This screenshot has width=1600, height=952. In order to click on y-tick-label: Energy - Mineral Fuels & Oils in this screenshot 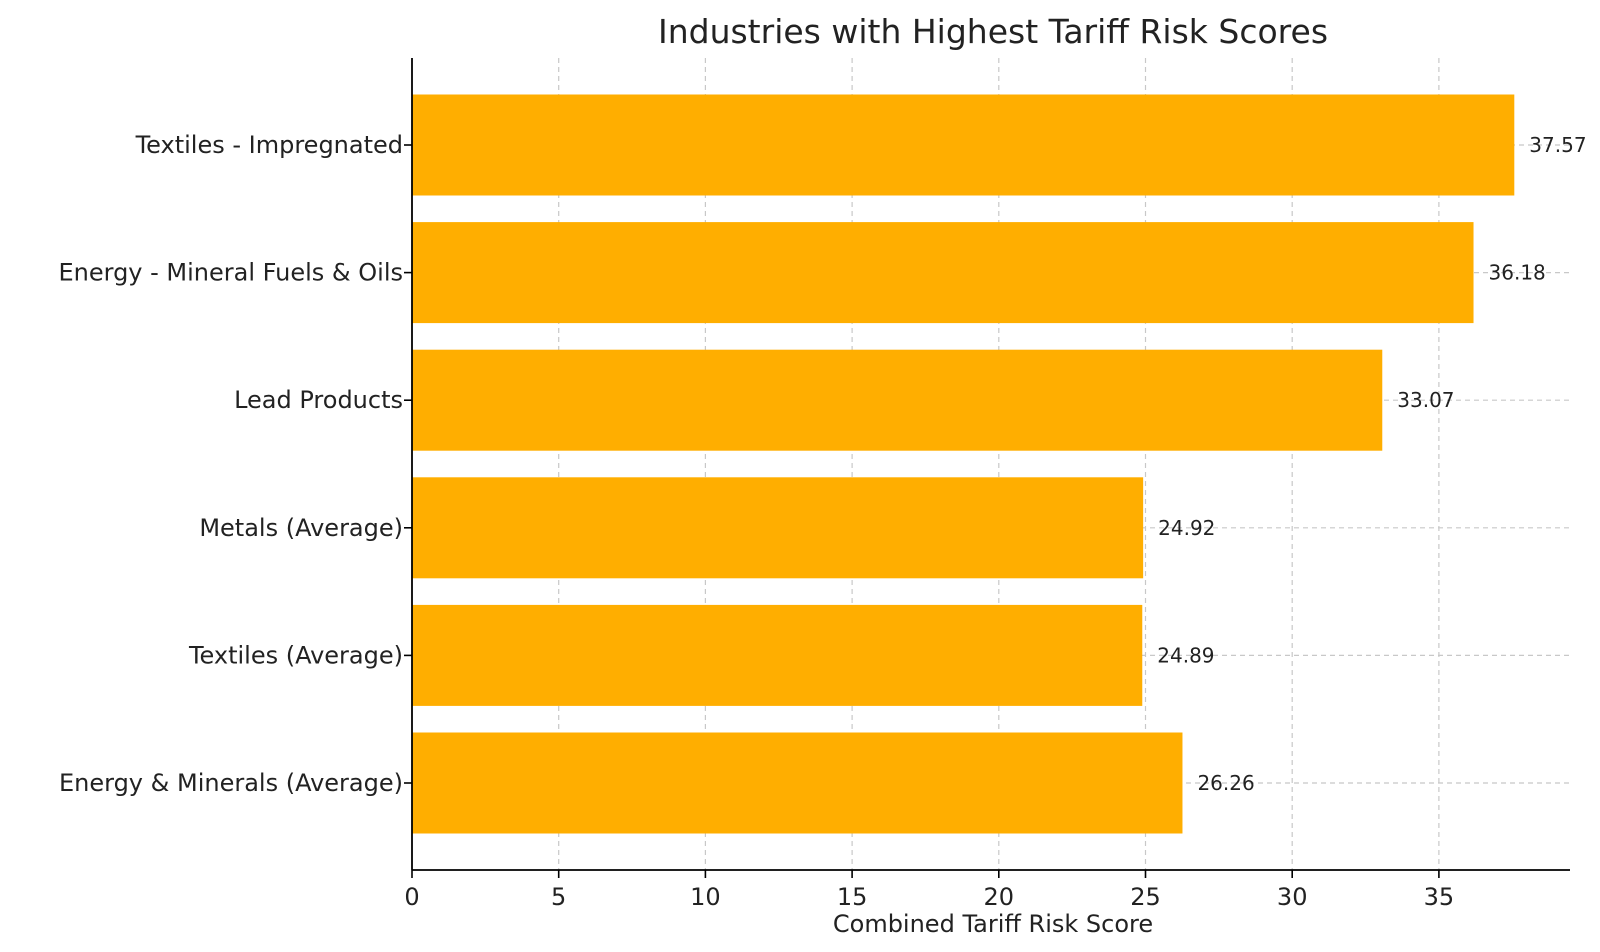, I will do `click(230, 273)`.